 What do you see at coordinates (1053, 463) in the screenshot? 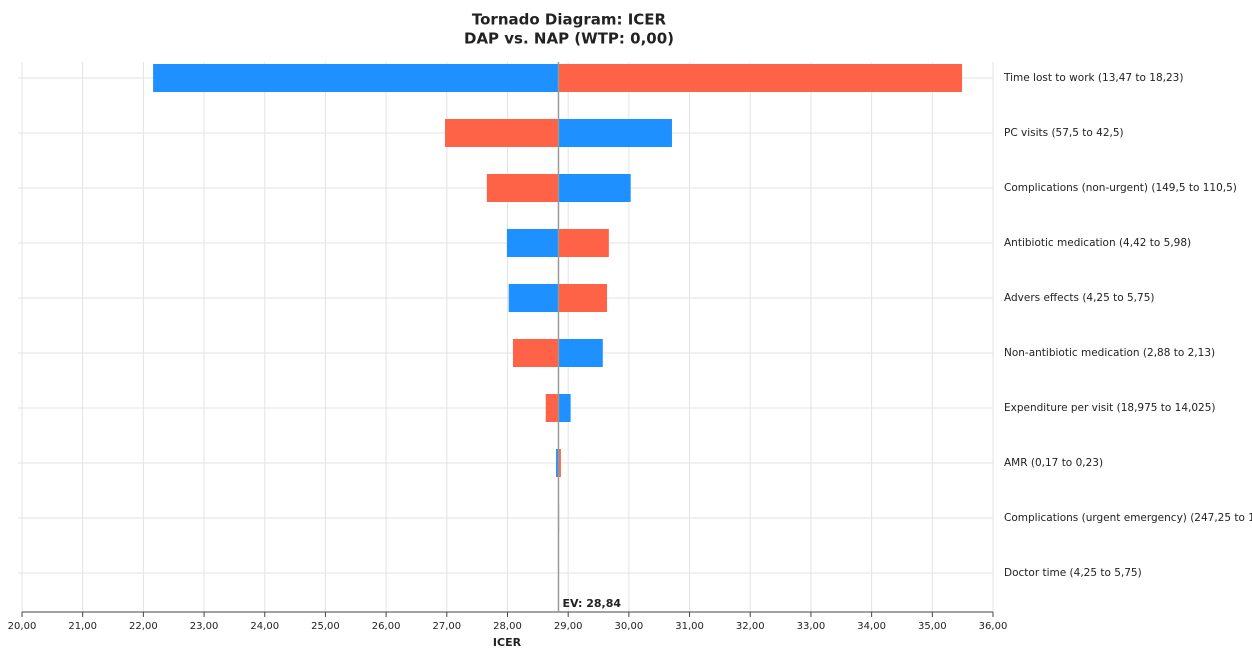
I see `category-label: AMR (0,17 to 0,23)` at bounding box center [1053, 463].